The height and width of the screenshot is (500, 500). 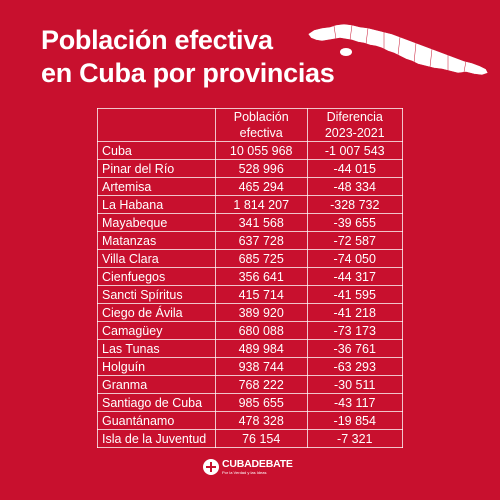 What do you see at coordinates (156, 240) in the screenshot?
I see `province-name: Matanzas` at bounding box center [156, 240].